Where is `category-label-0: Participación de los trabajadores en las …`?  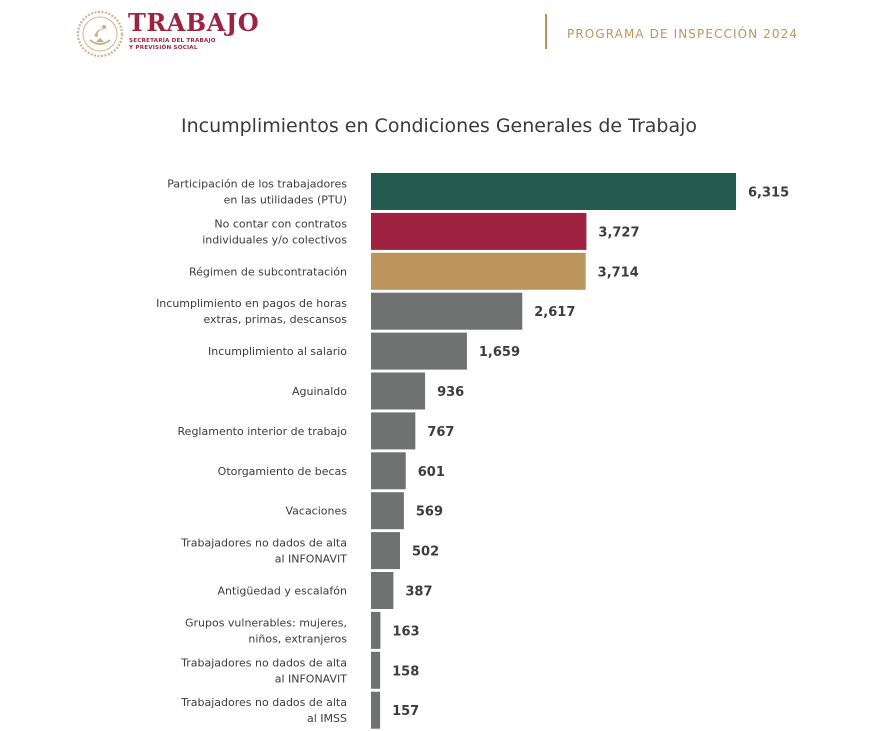 category-label-0: Participación de los trabajadores en las … is located at coordinates (257, 192).